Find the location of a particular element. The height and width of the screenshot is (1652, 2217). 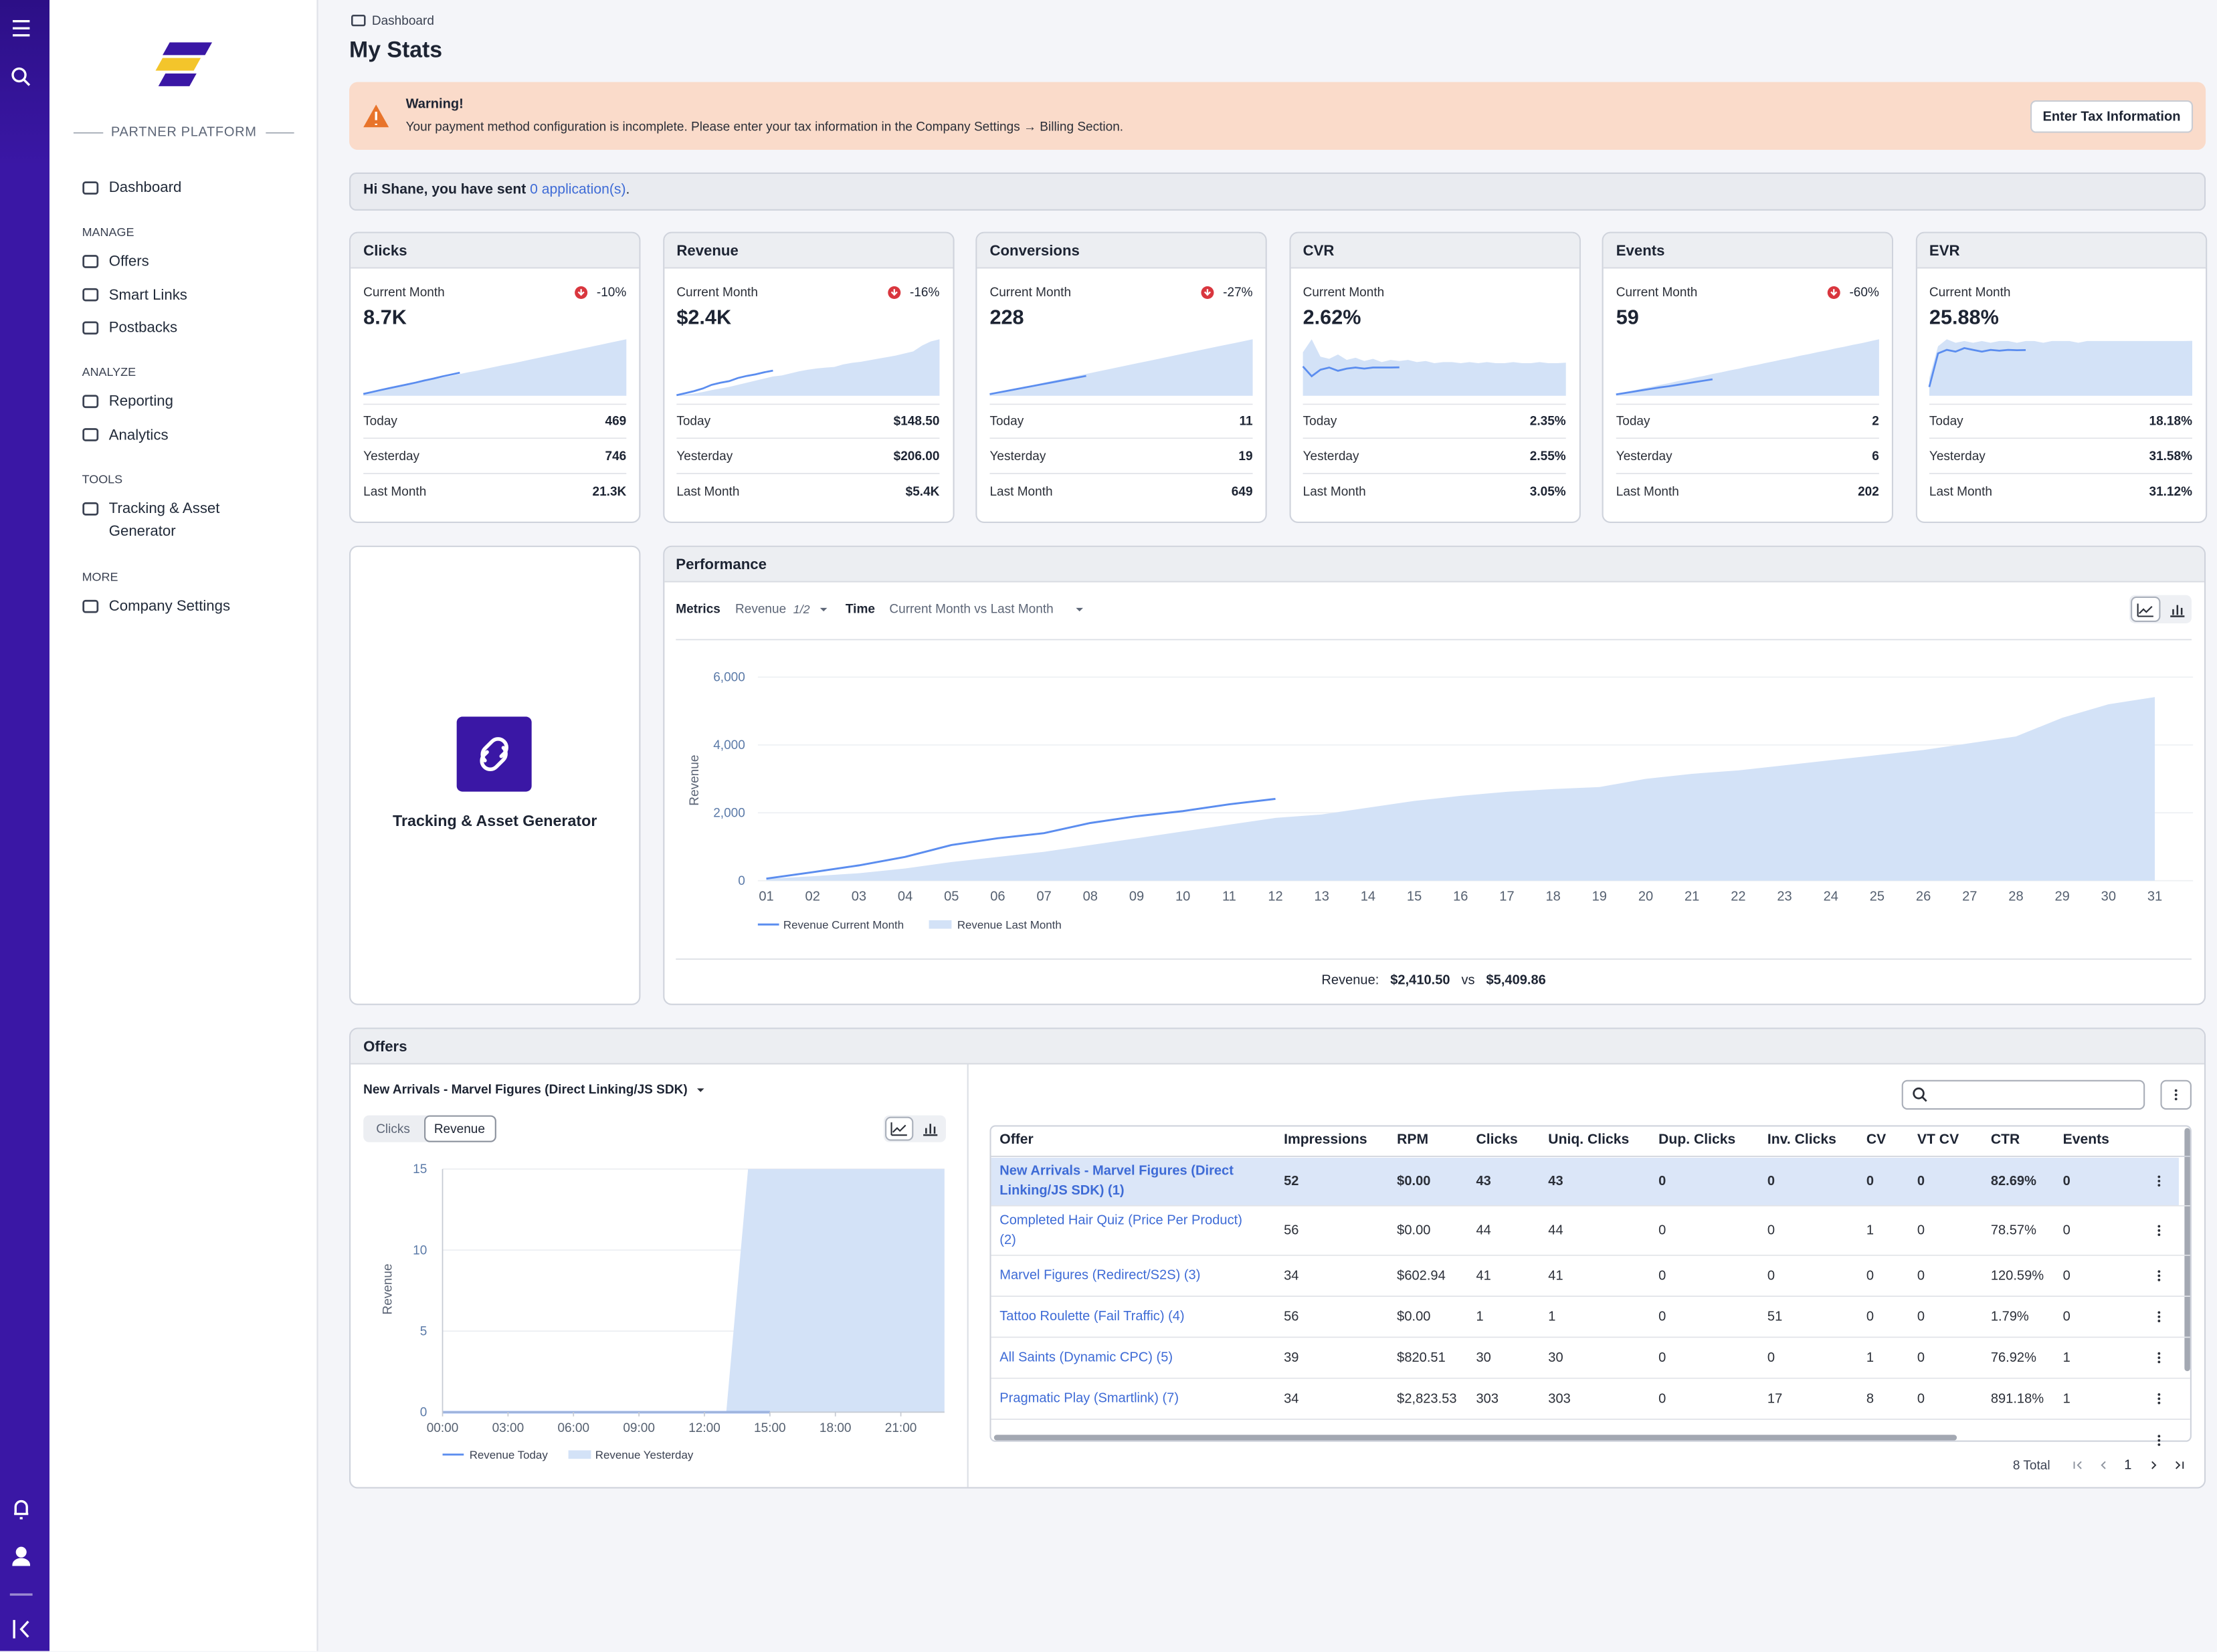

x-tick-label: 03 is located at coordinates (859, 896).